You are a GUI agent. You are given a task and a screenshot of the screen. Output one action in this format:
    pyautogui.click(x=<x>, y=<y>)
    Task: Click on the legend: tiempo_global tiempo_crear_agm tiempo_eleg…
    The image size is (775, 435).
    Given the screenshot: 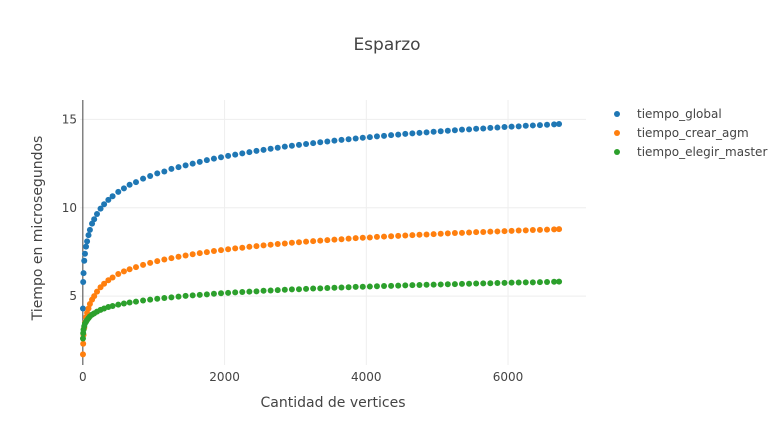 What is the action you would take?
    pyautogui.click(x=690, y=133)
    